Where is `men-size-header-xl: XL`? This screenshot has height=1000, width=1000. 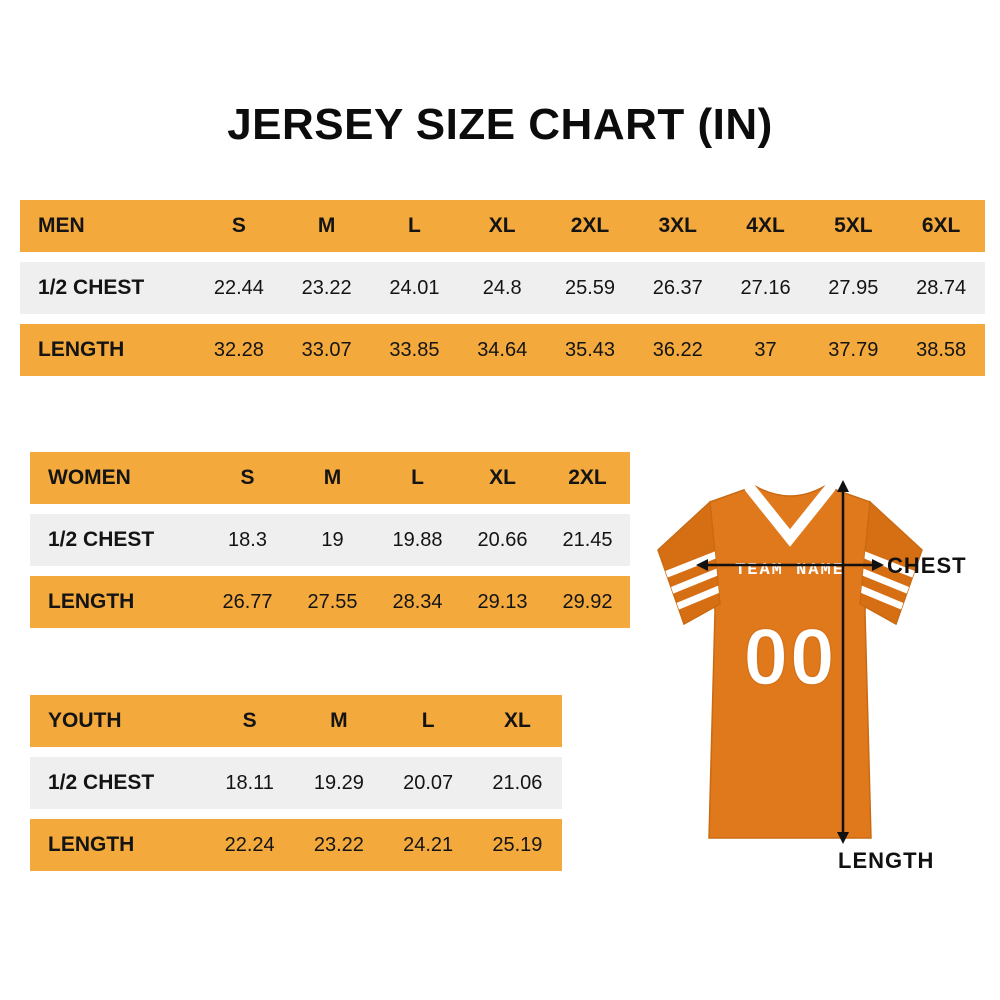 men-size-header-xl: XL is located at coordinates (502, 225).